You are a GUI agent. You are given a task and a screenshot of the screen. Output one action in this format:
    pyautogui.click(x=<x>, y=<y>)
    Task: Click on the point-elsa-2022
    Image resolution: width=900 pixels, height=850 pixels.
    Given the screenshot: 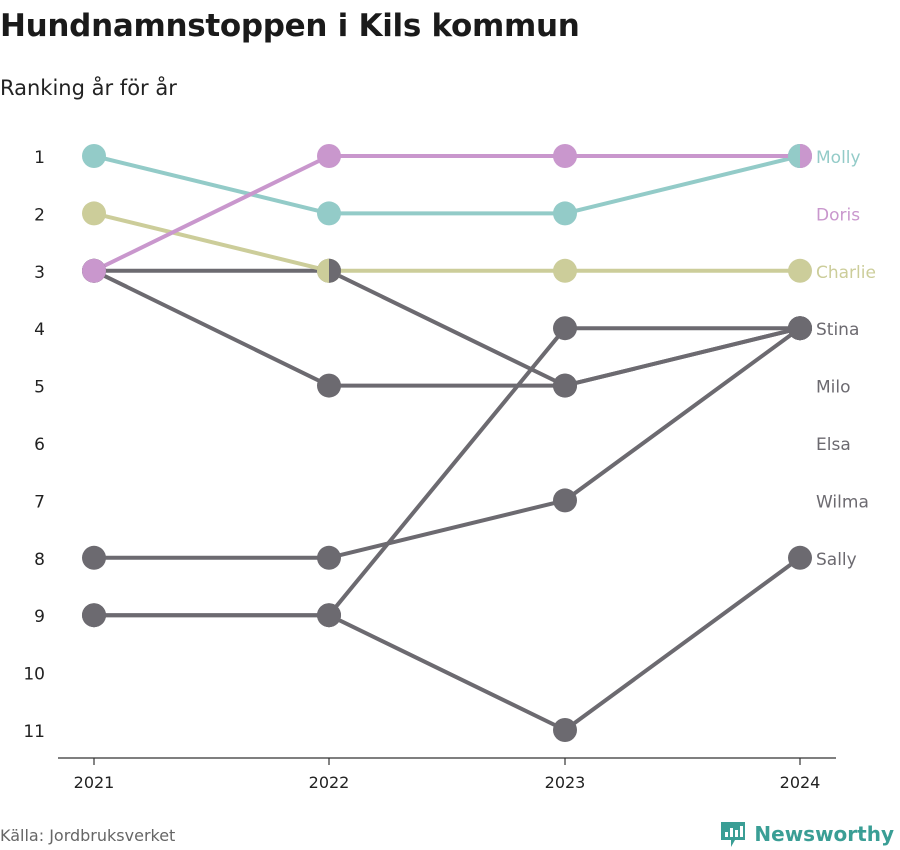 What is the action you would take?
    pyautogui.click(x=329, y=615)
    